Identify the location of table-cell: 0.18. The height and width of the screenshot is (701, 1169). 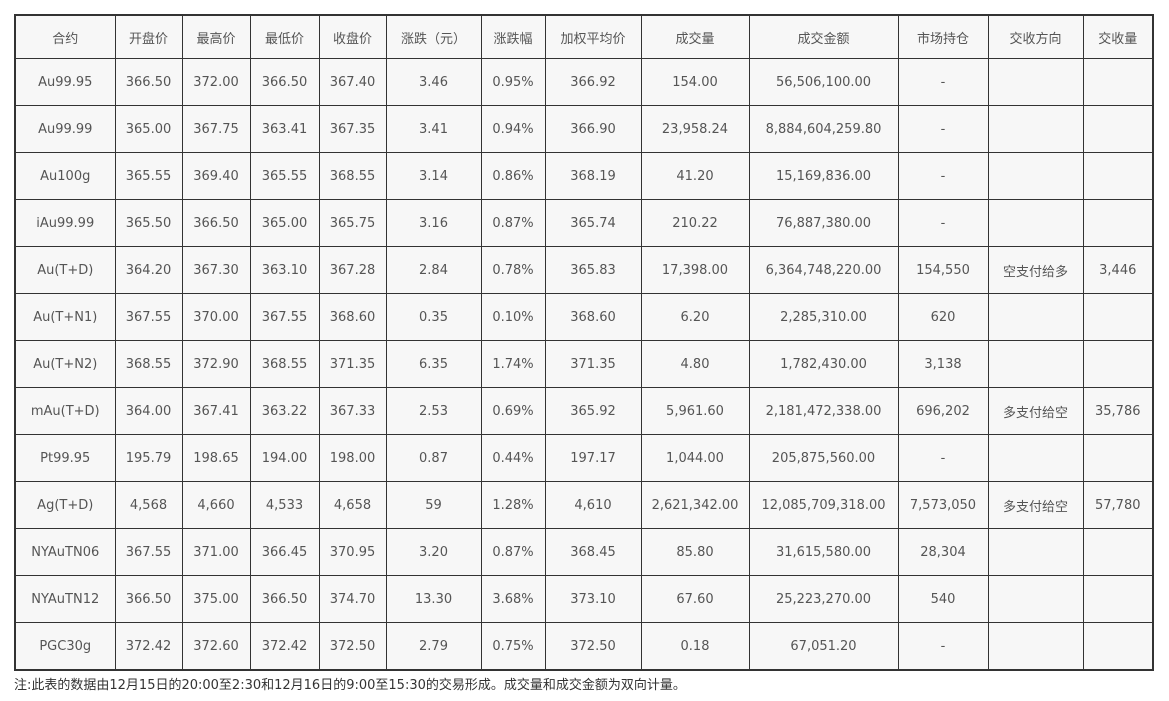
(695, 646).